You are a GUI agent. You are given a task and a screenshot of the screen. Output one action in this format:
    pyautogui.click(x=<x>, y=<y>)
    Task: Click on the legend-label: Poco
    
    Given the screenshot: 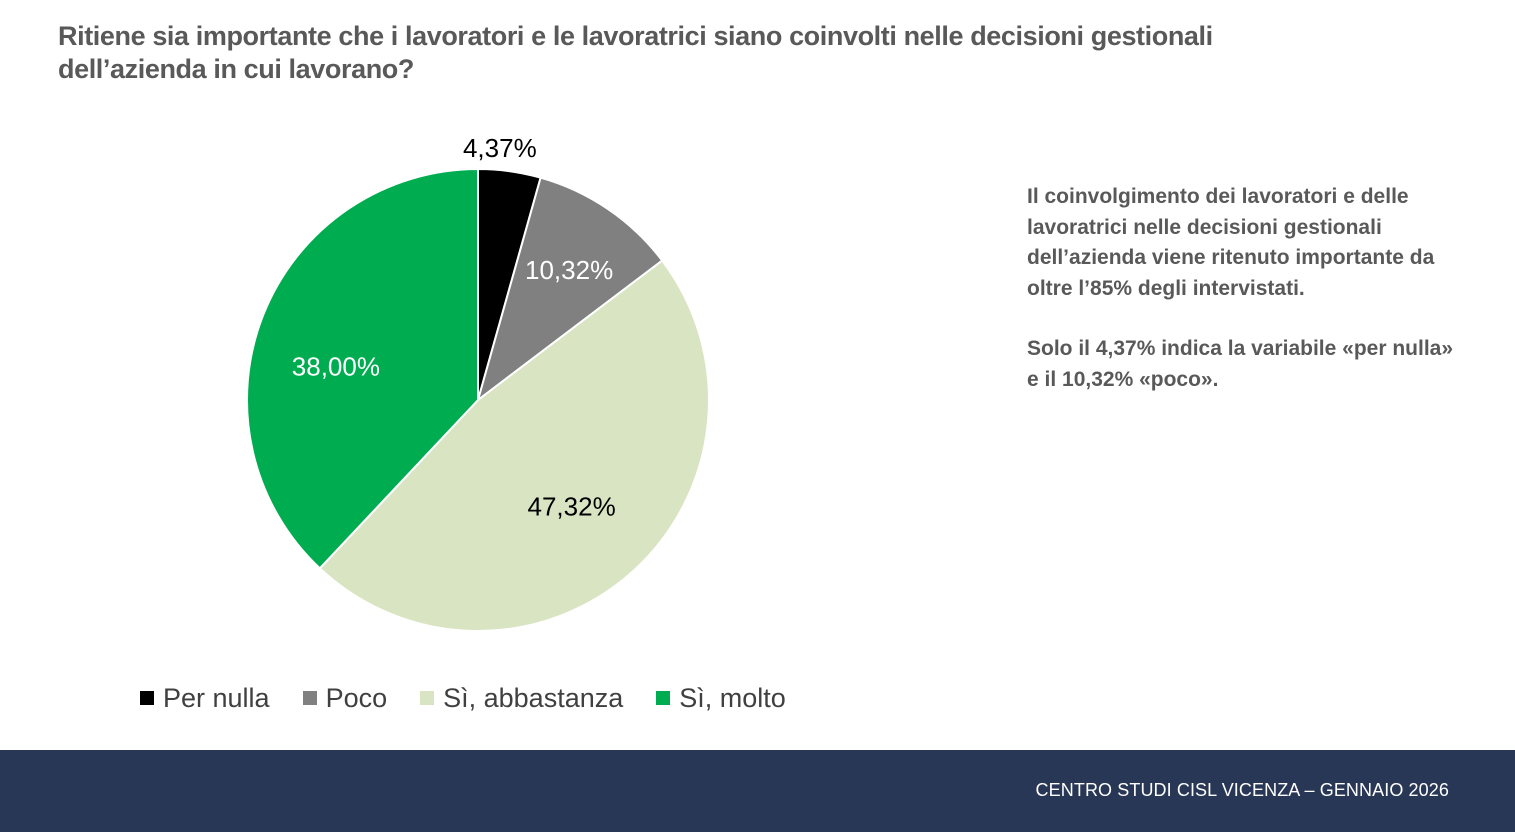 What is the action you would take?
    pyautogui.click(x=356, y=697)
    